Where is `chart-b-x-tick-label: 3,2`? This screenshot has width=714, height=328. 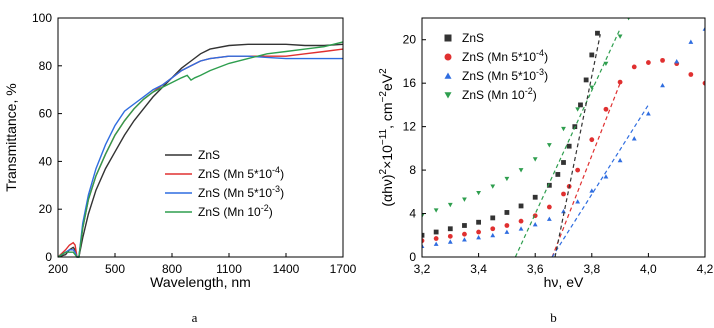
chart-b-x-tick-label: 3,2 is located at coordinates (422, 269).